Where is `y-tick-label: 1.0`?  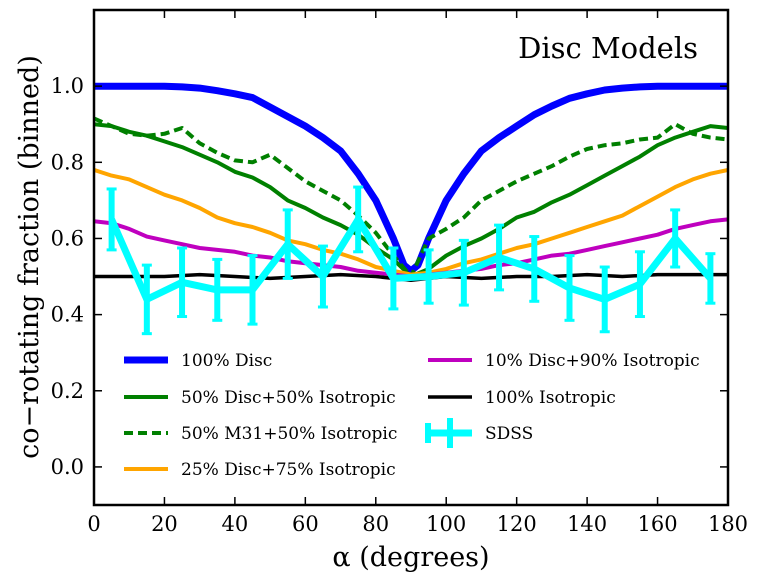
y-tick-label: 1.0 is located at coordinates (67, 86).